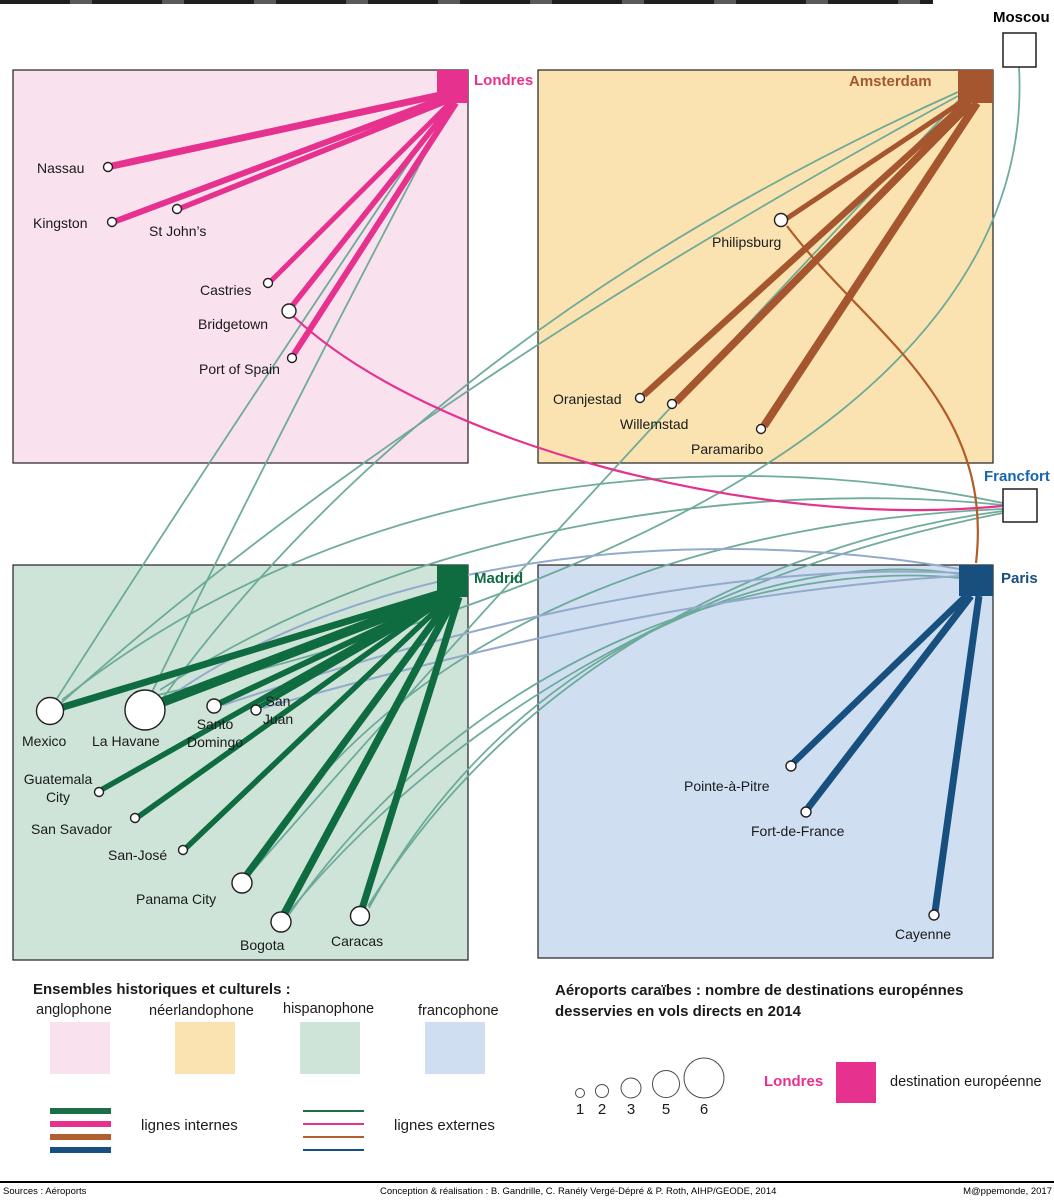 Image resolution: width=1054 pixels, height=1200 pixels. I want to click on city-label-nassau: Nassau, so click(61, 168).